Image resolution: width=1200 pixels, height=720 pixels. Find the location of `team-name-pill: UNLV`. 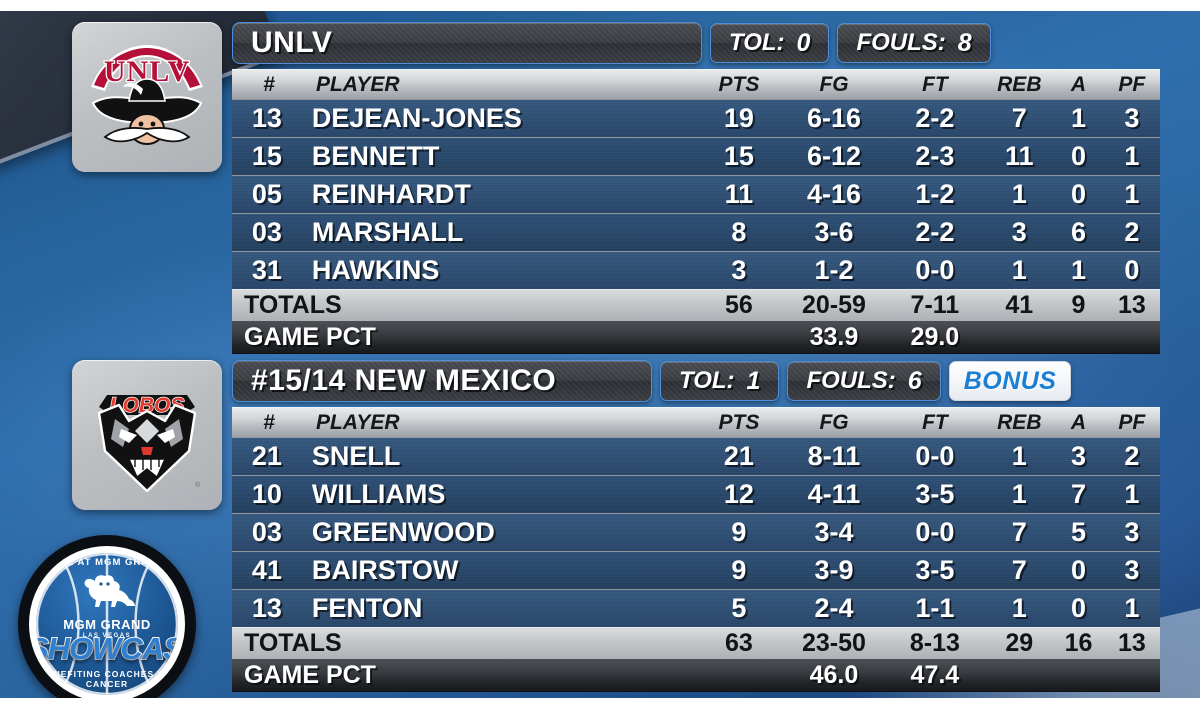

team-name-pill: UNLV is located at coordinates (467, 43).